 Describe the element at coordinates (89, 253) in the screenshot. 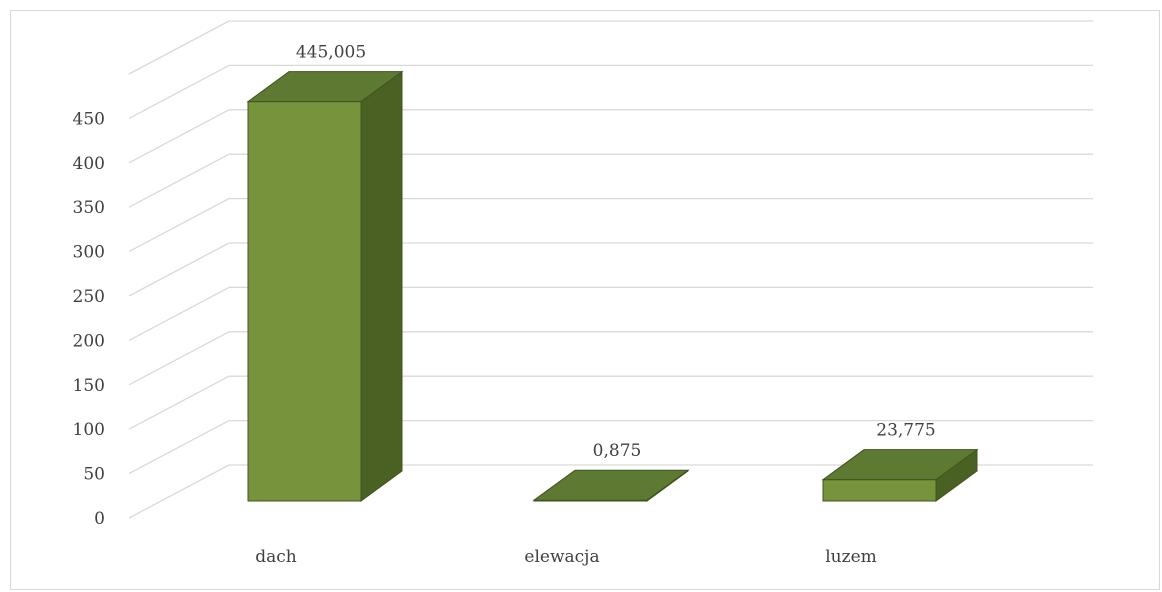

I see `y-tick-label: 300` at that location.